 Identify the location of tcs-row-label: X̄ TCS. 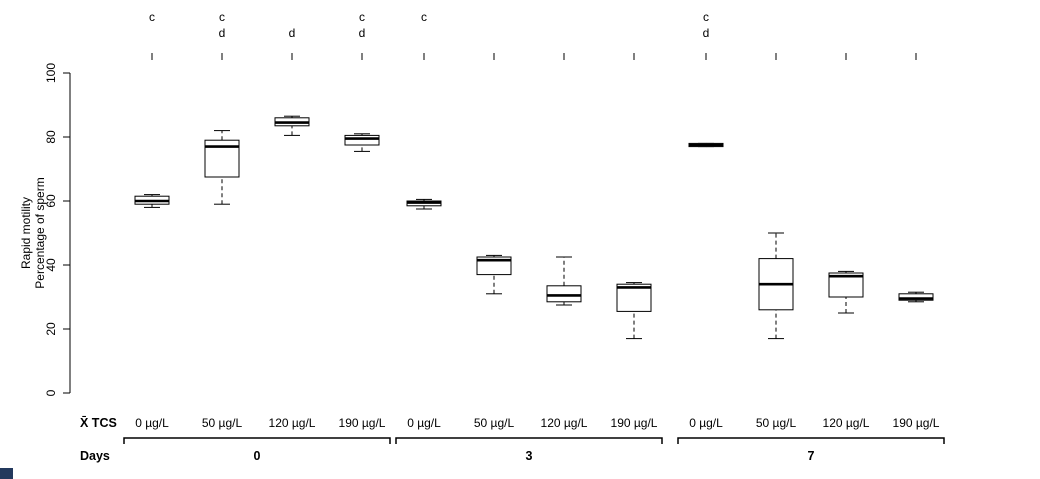
(98, 423).